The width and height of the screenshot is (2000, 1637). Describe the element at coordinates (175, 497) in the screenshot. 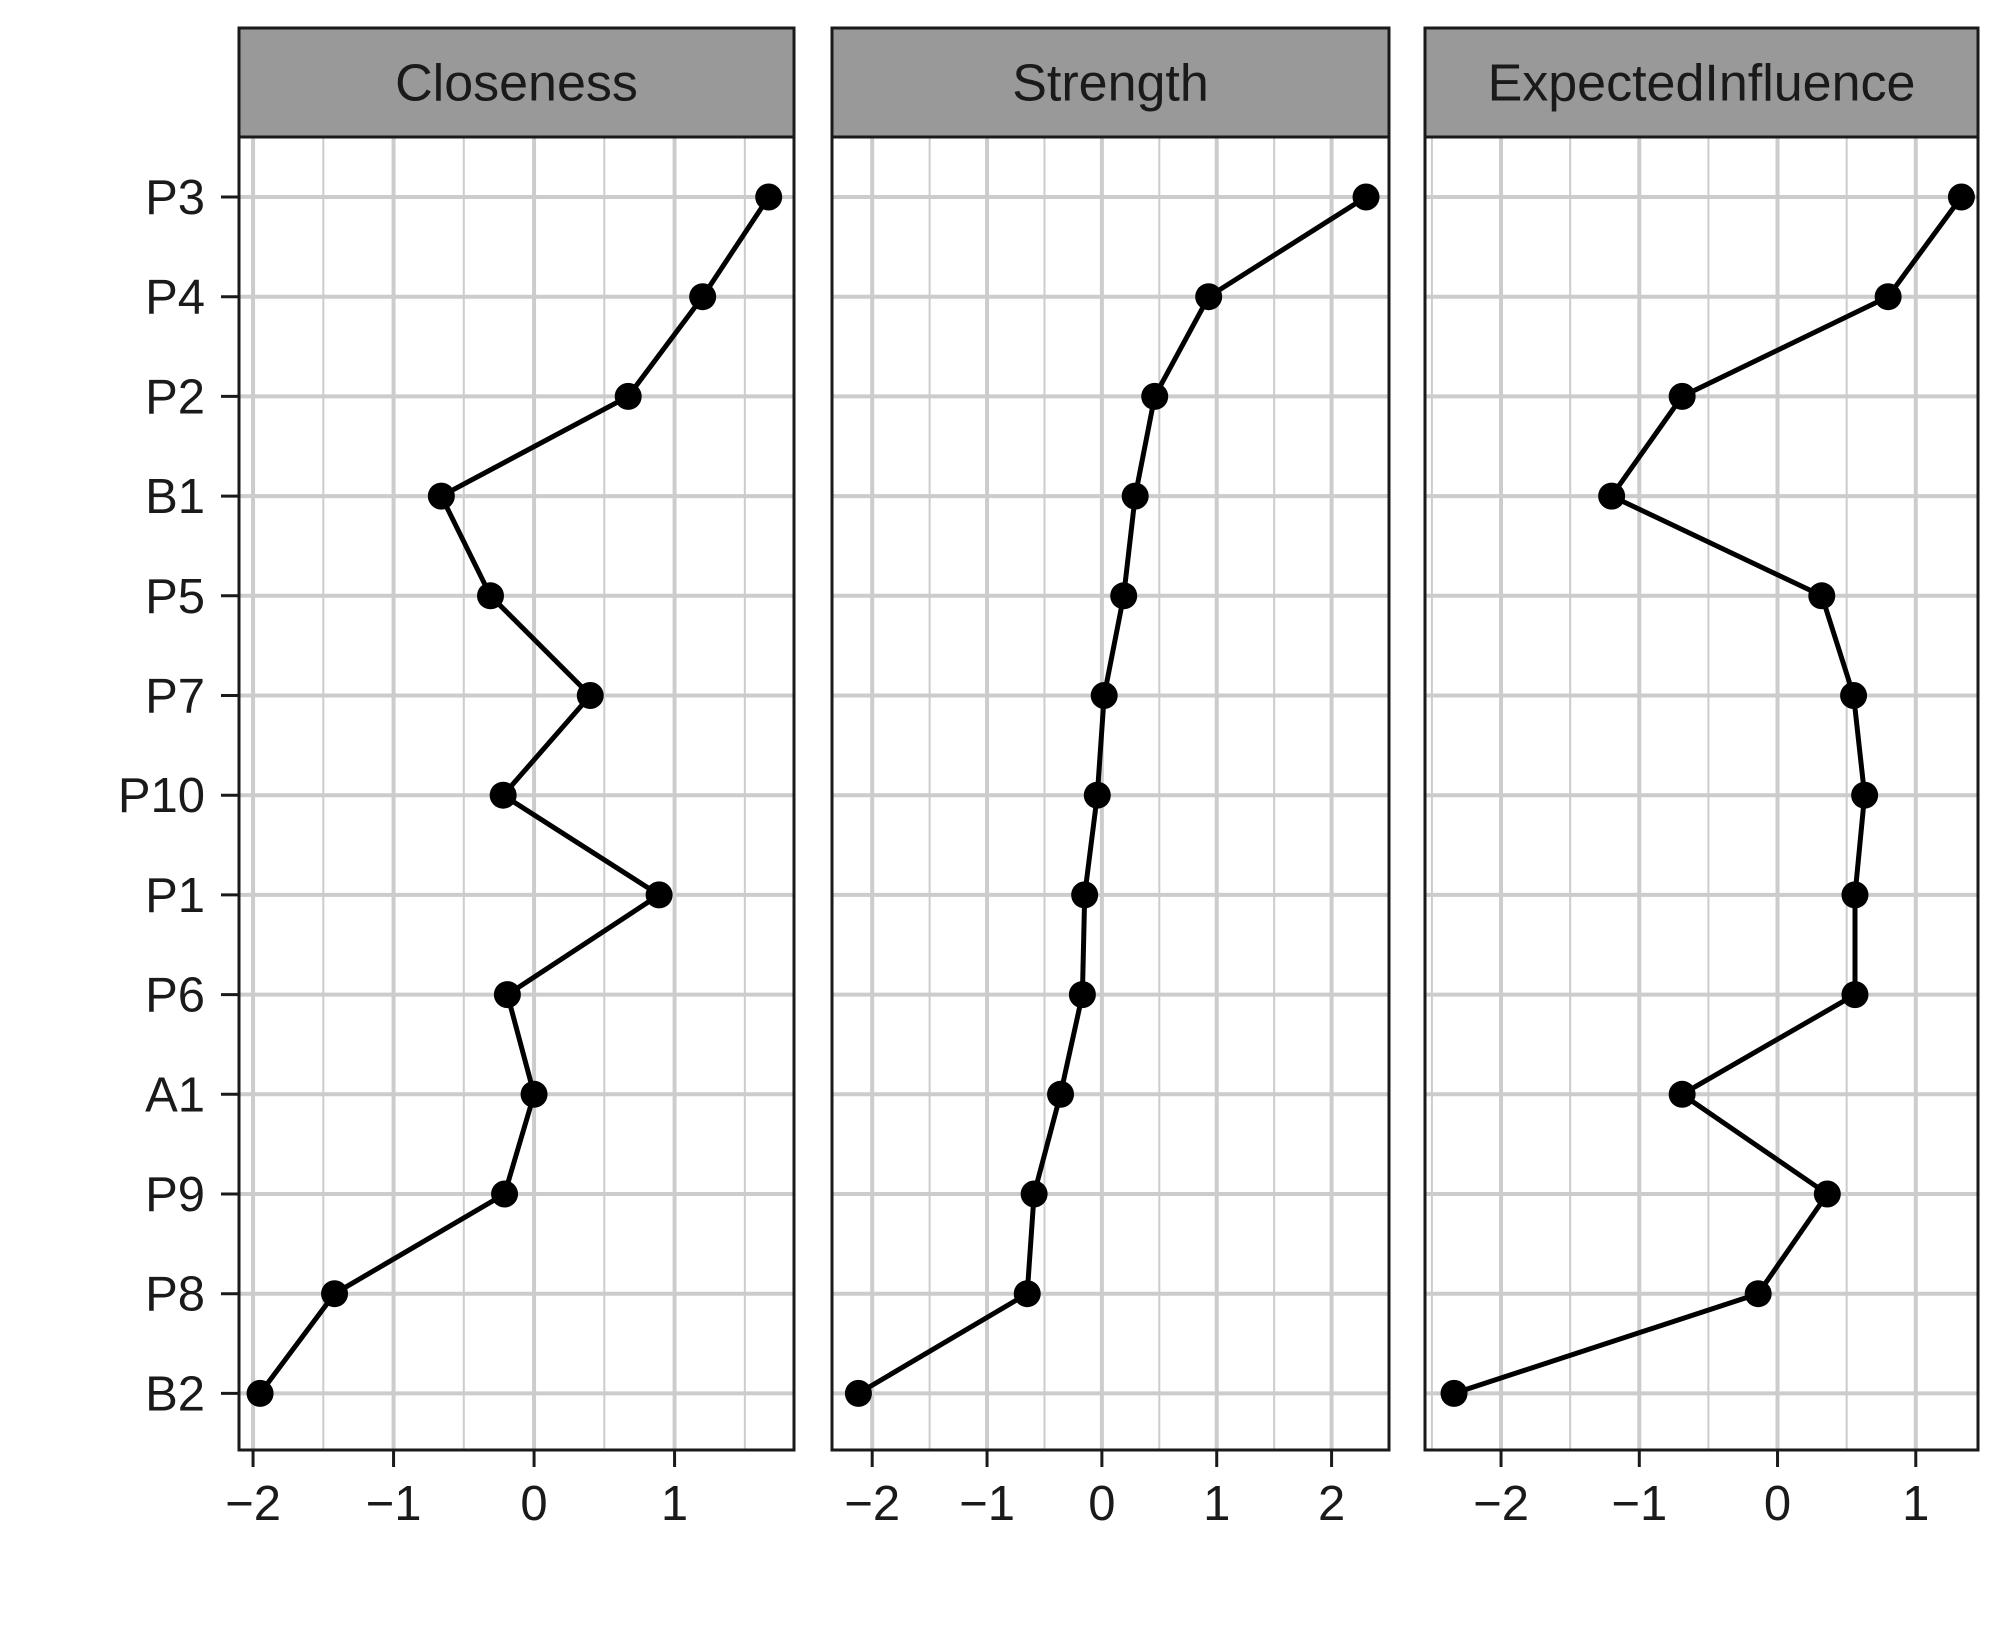

I see `y-tick-label: B1` at that location.